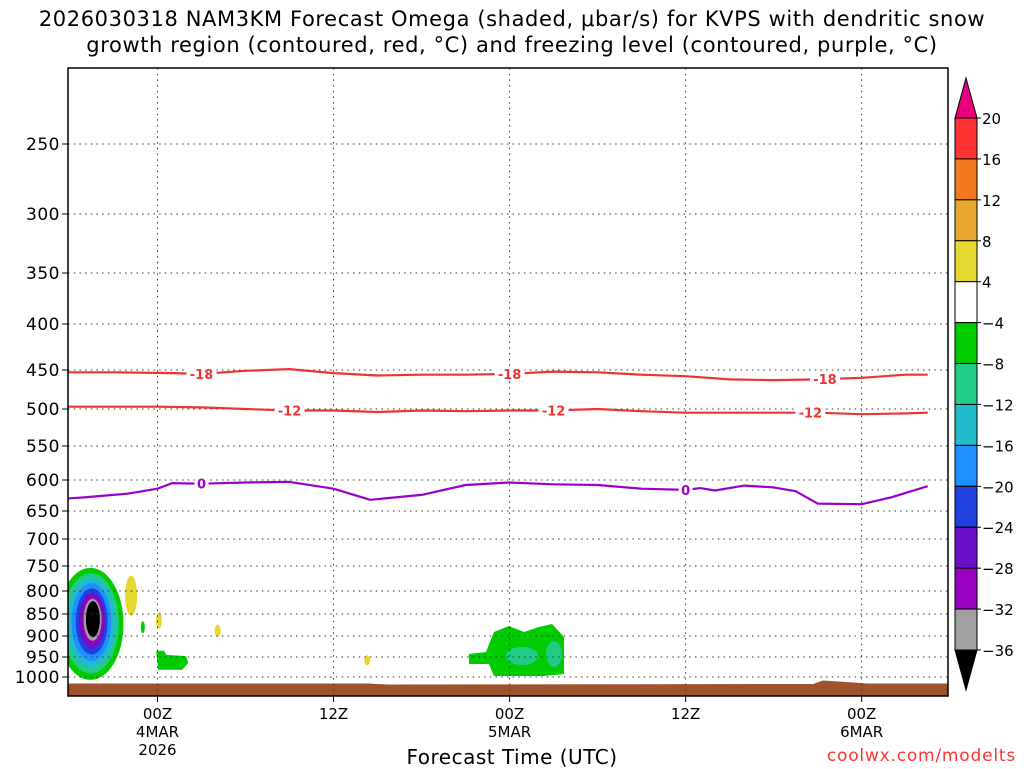  I want to click on colorbar: 20 16 12 8 4 −4 −8 −12 −16 −20 −24 −28 −32 −36, so click(984, 384).